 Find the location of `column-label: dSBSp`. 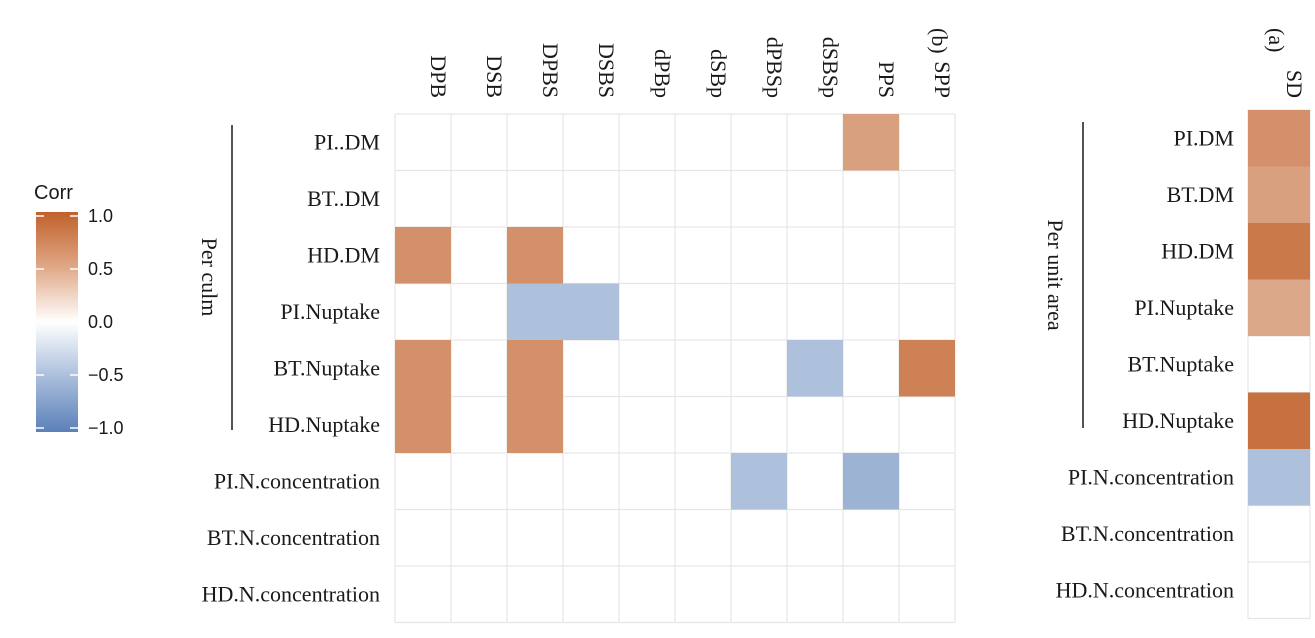

column-label: dSBSp is located at coordinates (830, 67).